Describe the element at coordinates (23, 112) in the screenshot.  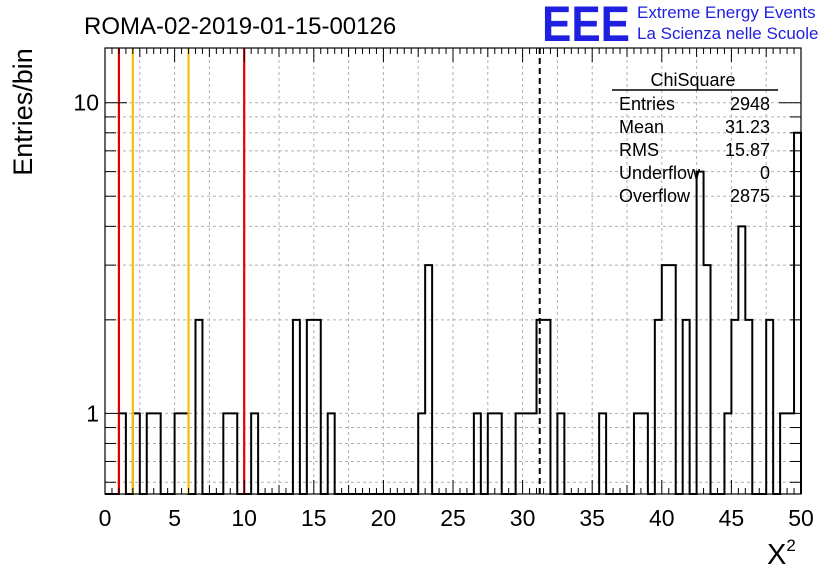
I see `y-axis-label: Entries/bin` at that location.